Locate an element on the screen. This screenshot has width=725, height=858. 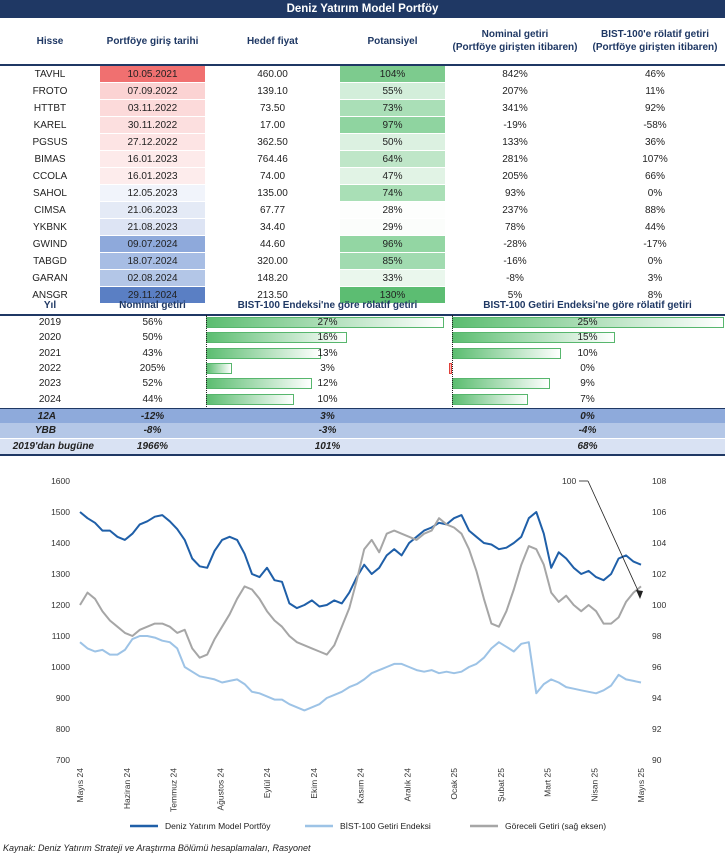
cell-tarih: 02.08.2024 is located at coordinates (152, 278).